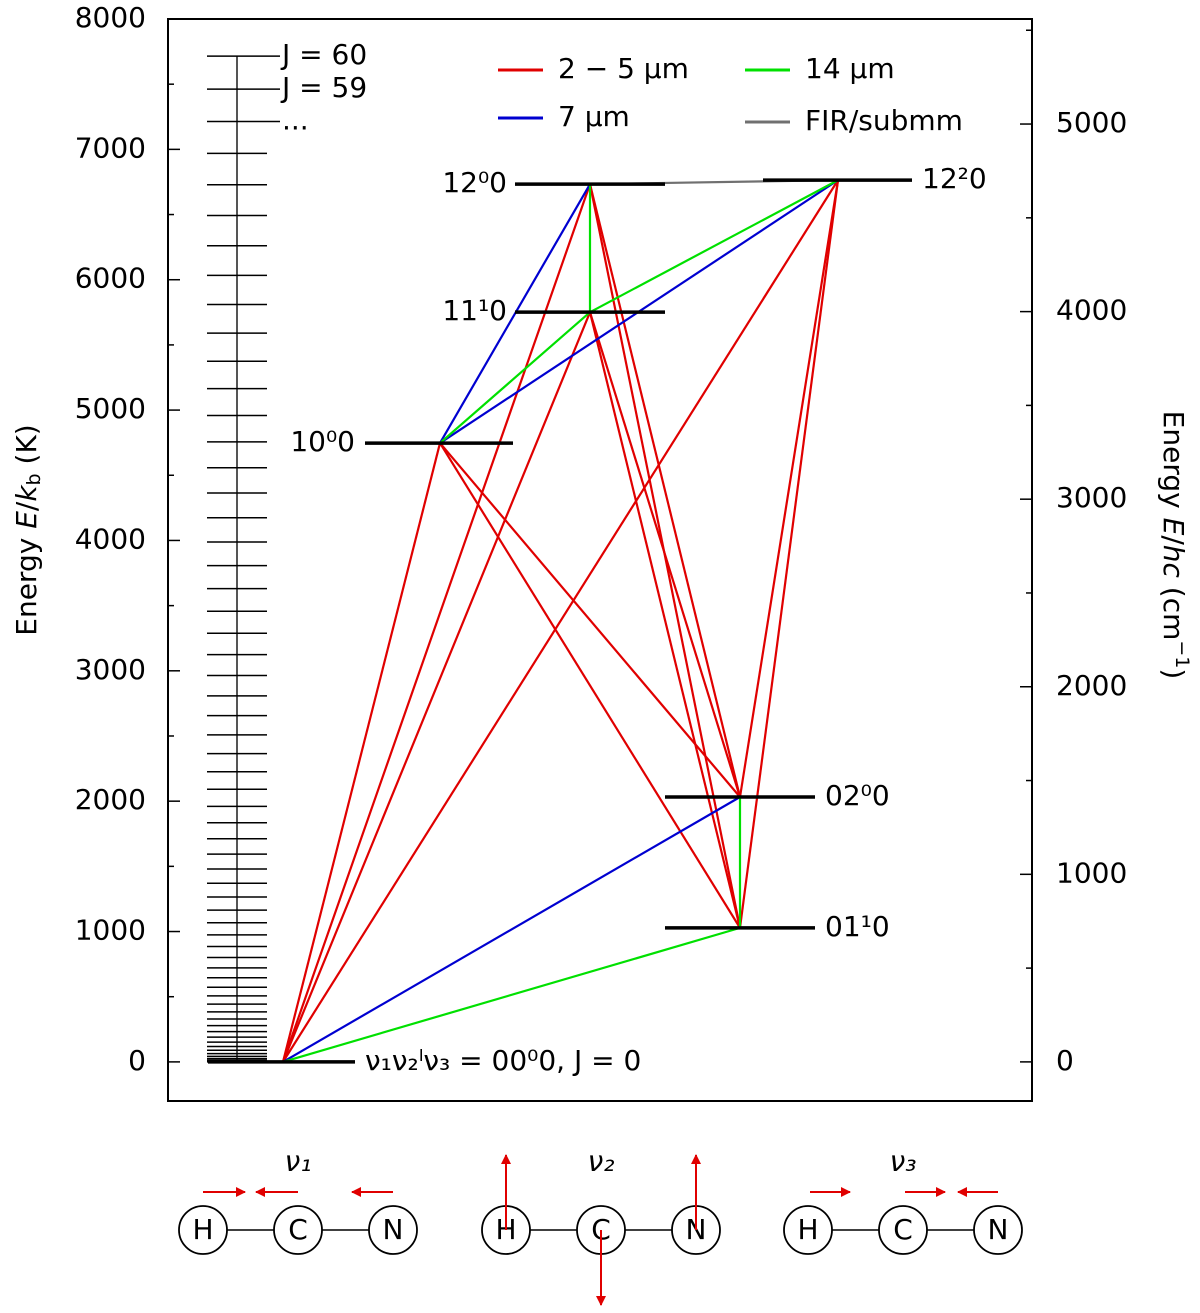 Image resolution: width=1200 pixels, height=1313 pixels. Describe the element at coordinates (27, 529) in the screenshot. I see `y-axis-label: Energy E/kb (K)` at that location.